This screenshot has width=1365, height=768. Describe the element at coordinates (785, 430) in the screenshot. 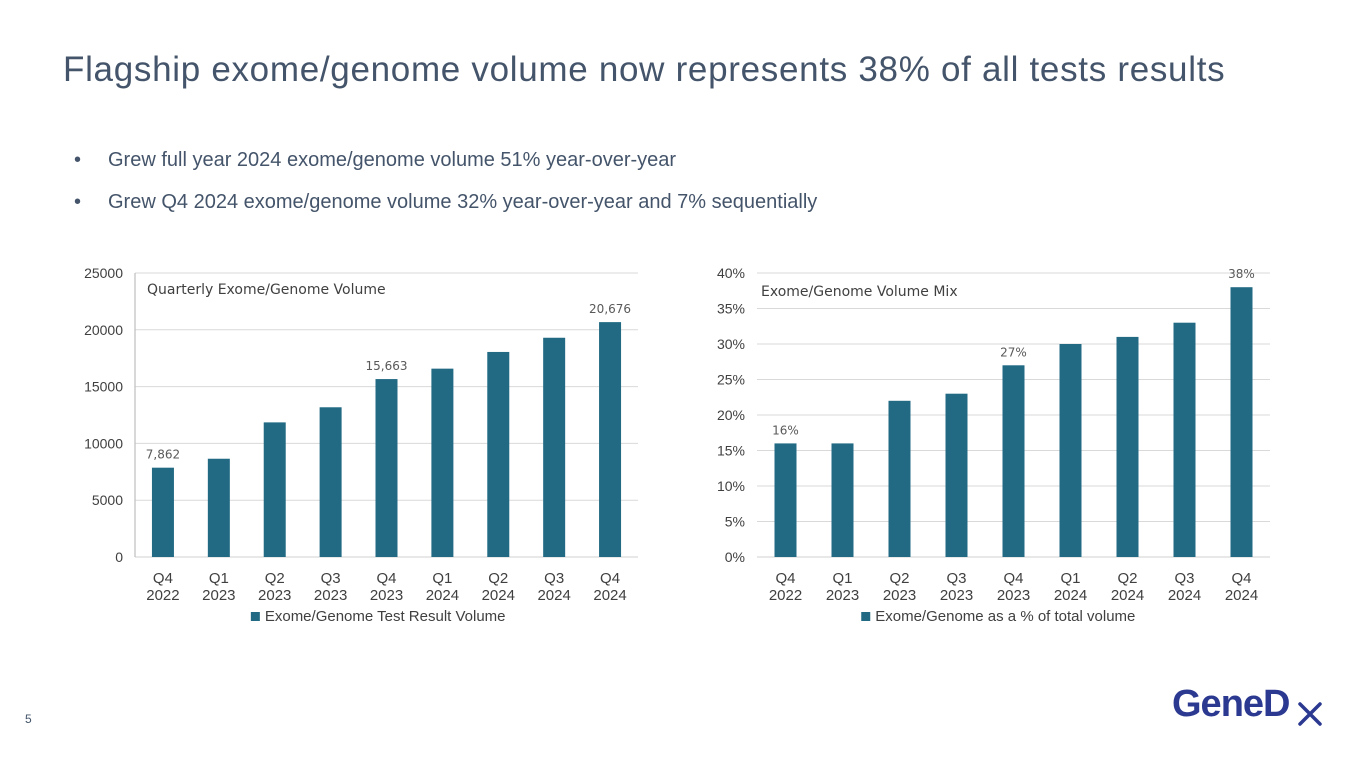

I see `data-label: 16%` at that location.